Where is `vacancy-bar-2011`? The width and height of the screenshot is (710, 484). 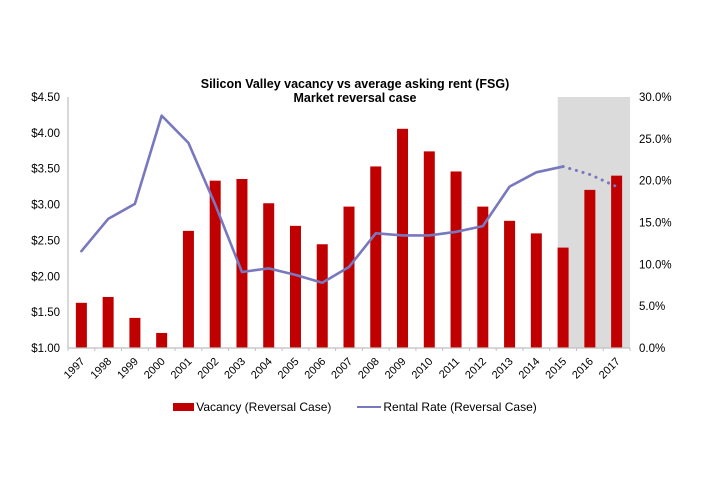 vacancy-bar-2011 is located at coordinates (456, 259).